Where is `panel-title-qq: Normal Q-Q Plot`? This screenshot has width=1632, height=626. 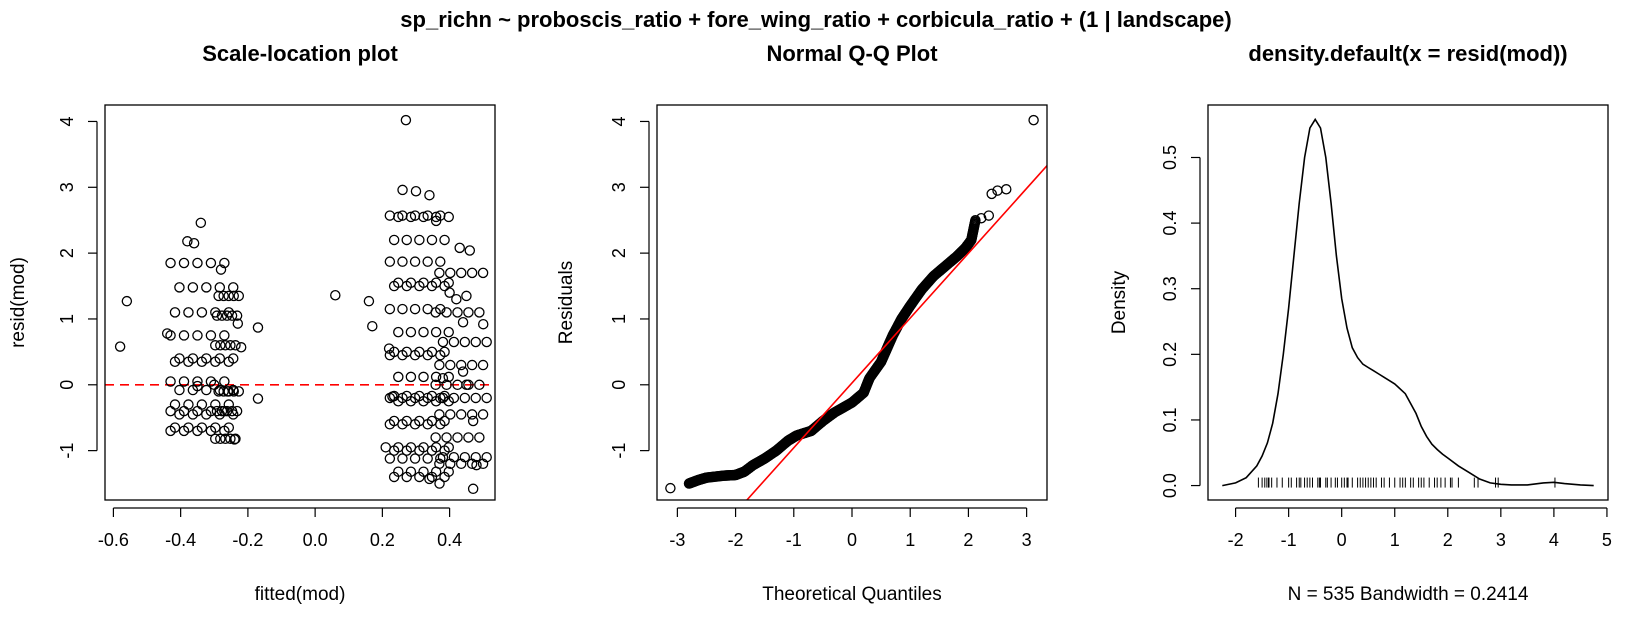
panel-title-qq: Normal Q-Q Plot is located at coordinates (852, 53).